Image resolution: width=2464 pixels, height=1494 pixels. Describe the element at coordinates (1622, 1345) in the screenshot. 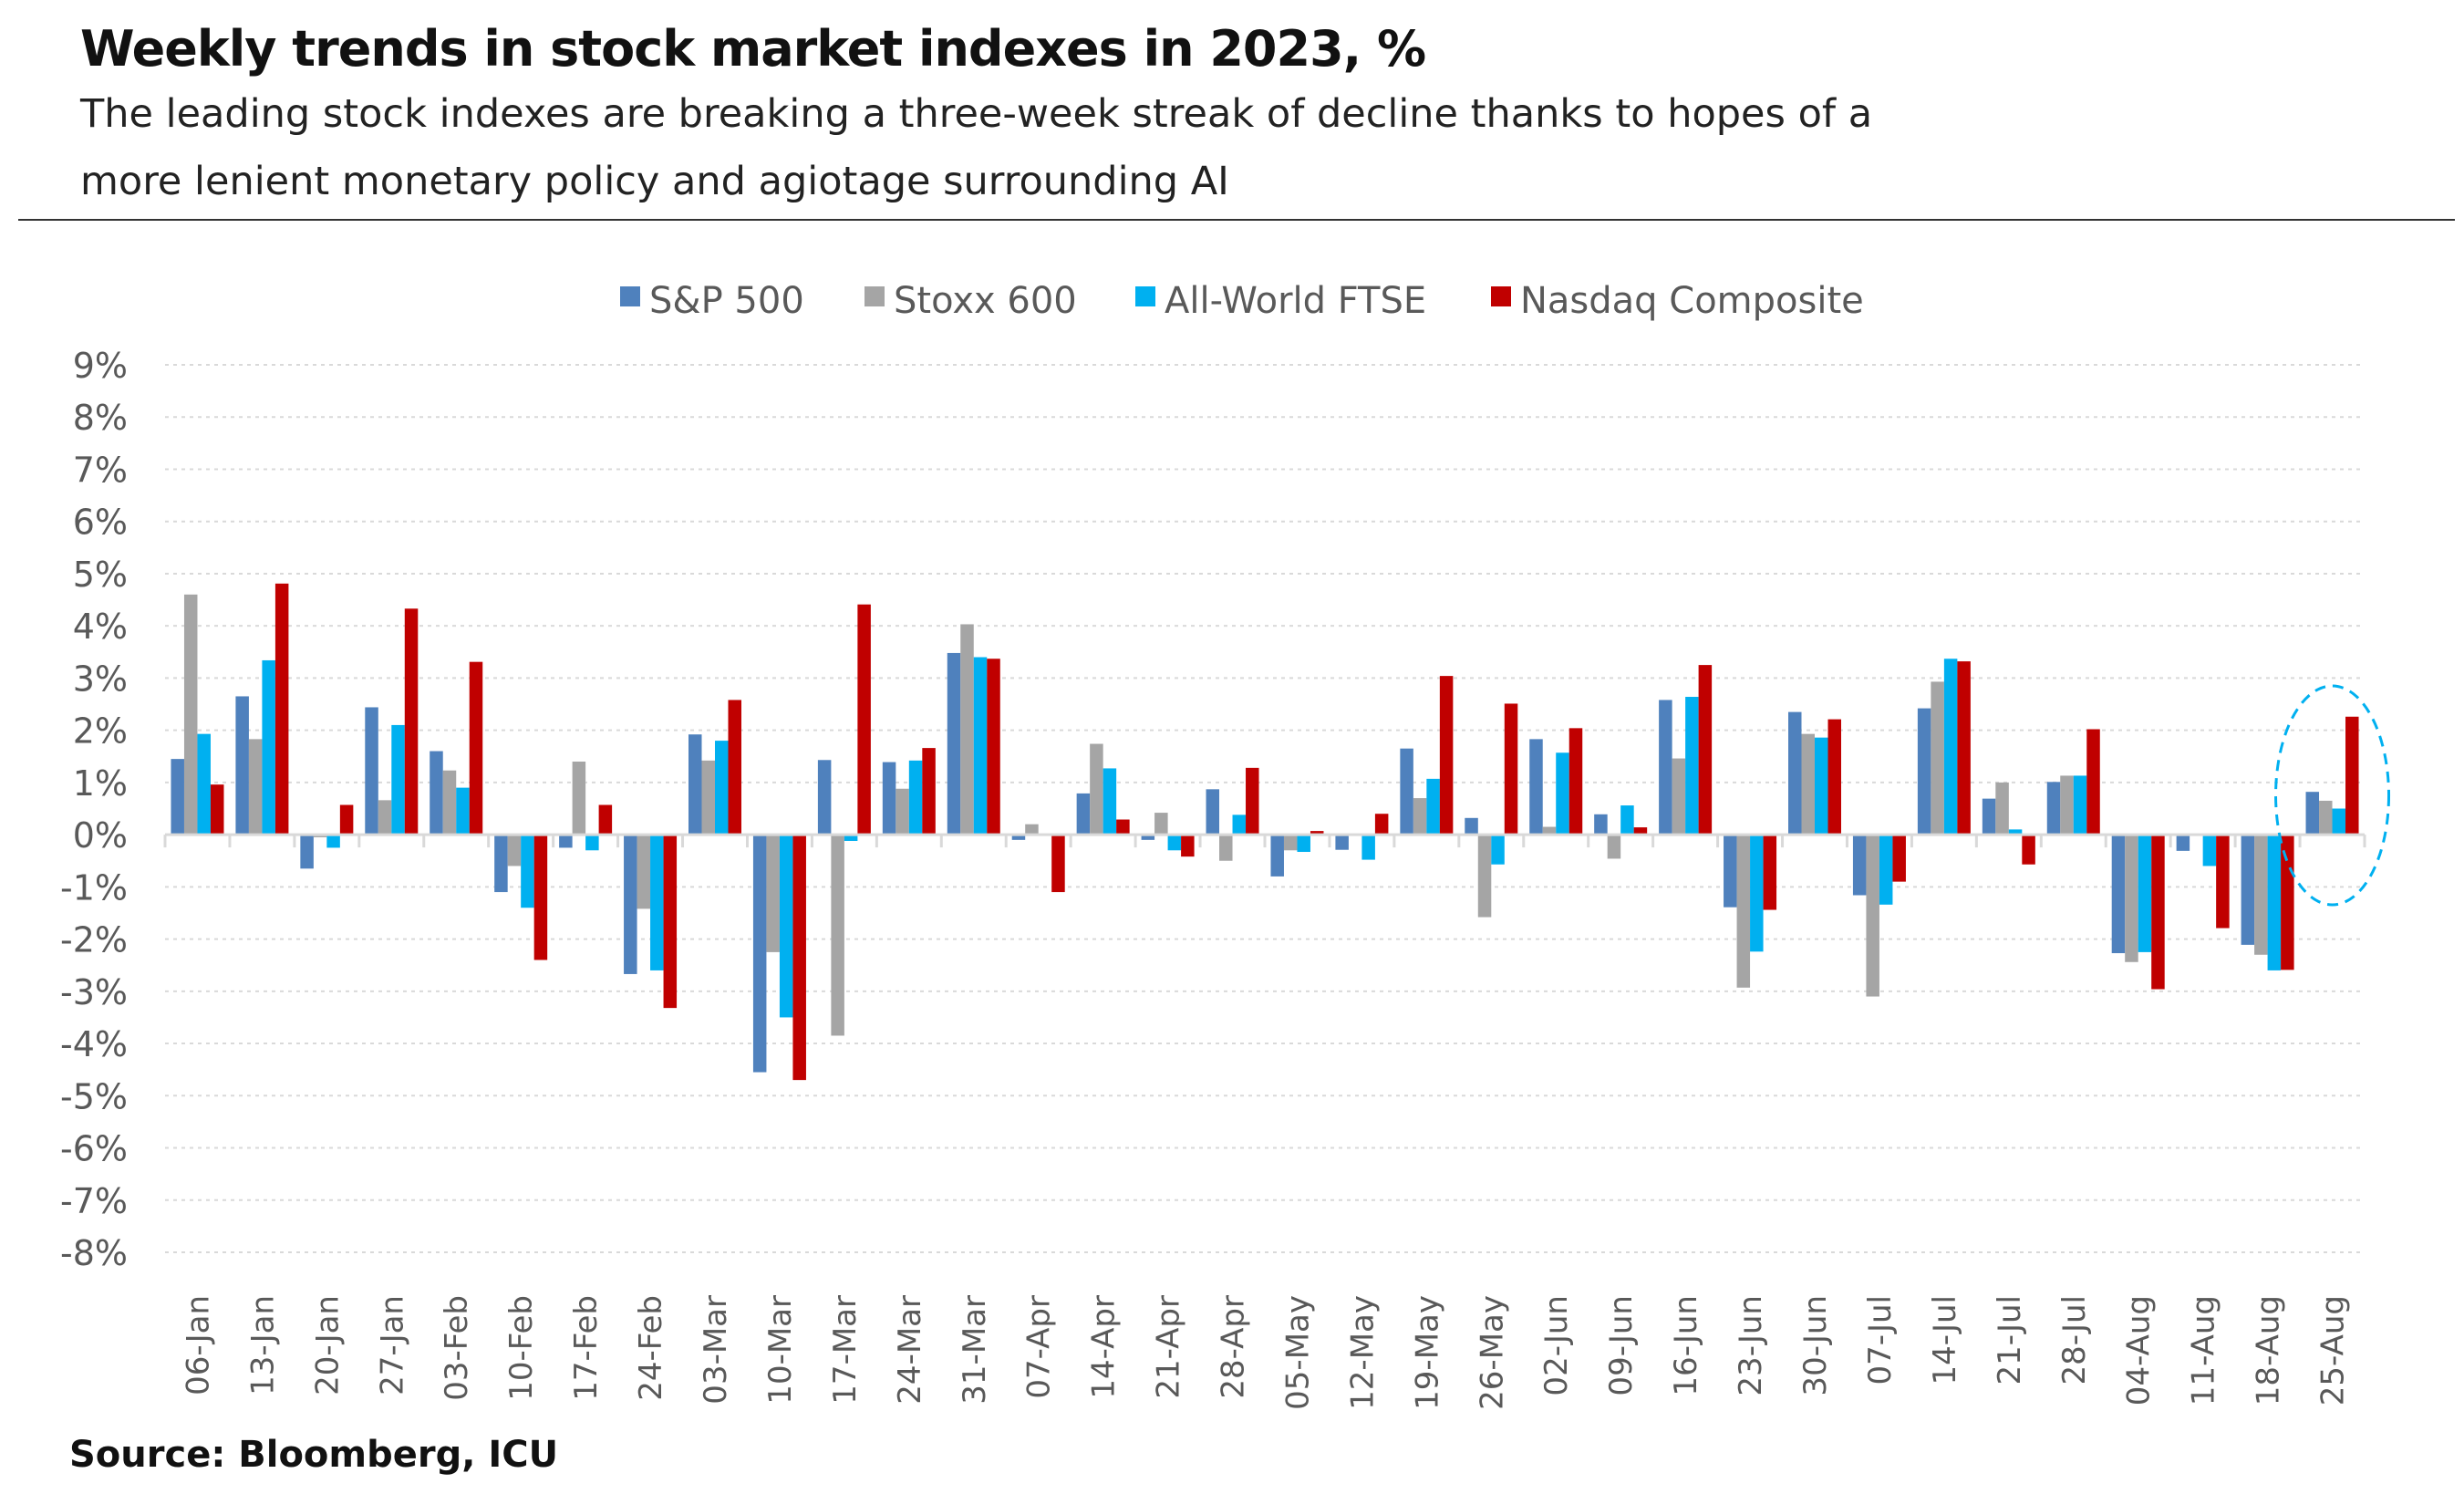

I see `x-tick-label: 09-Jun` at that location.